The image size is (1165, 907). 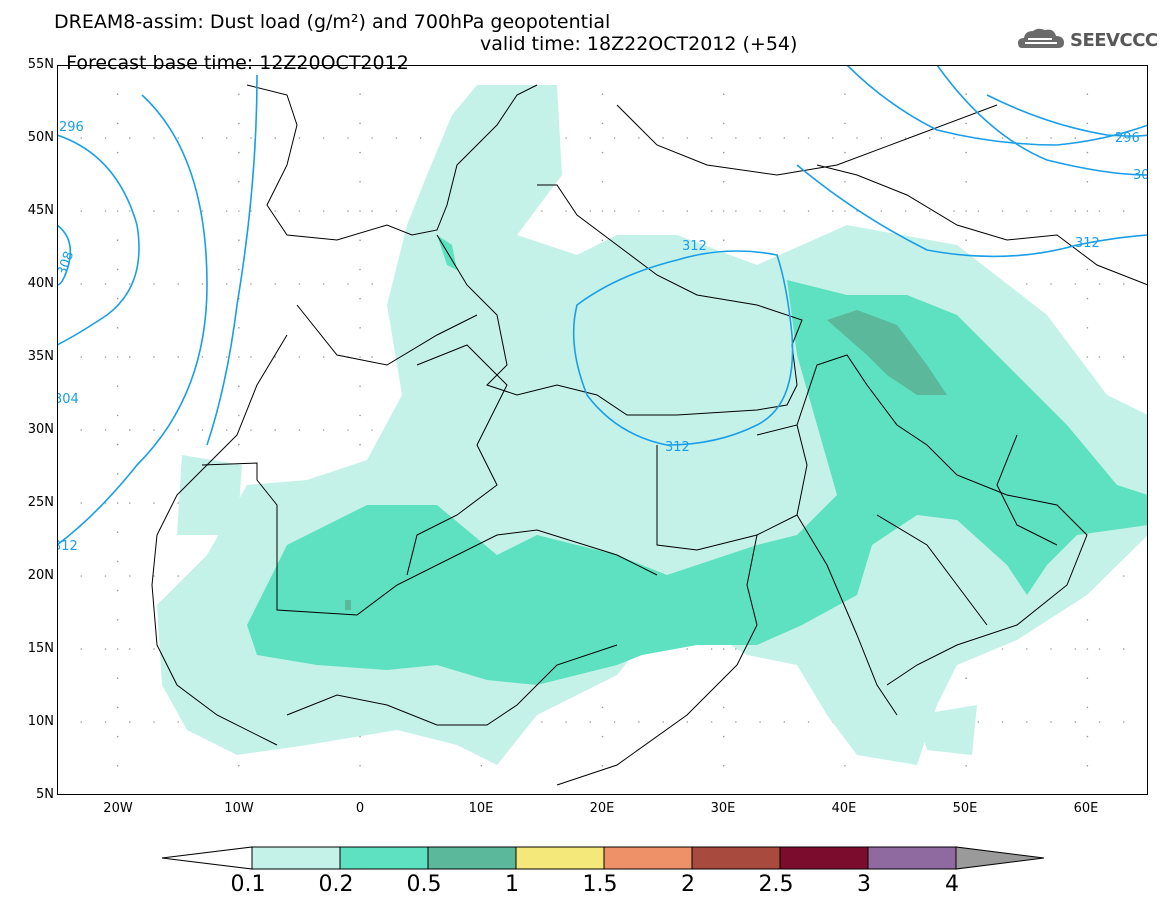 What do you see at coordinates (776, 884) in the screenshot?
I see `colorbar-label: 2.5` at bounding box center [776, 884].